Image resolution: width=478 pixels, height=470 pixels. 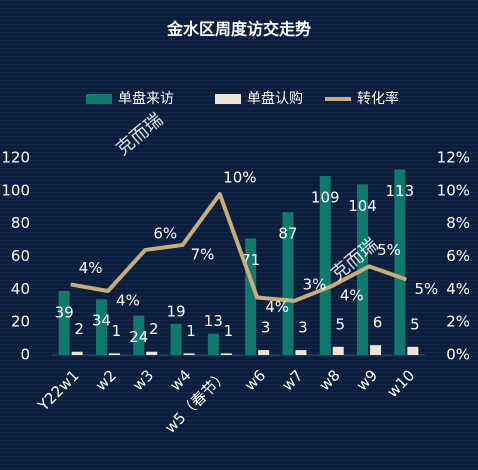 I want to click on y2-tick-label: 10%, so click(x=453, y=190).